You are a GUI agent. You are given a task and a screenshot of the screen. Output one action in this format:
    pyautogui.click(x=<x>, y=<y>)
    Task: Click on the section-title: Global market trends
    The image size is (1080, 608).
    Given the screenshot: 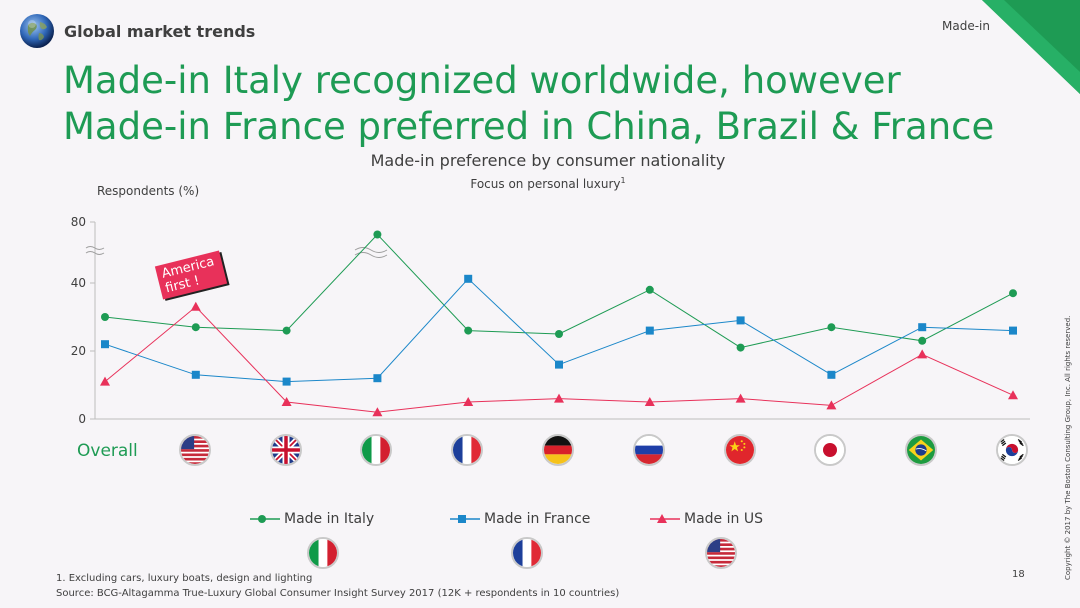 What is the action you would take?
    pyautogui.click(x=160, y=31)
    